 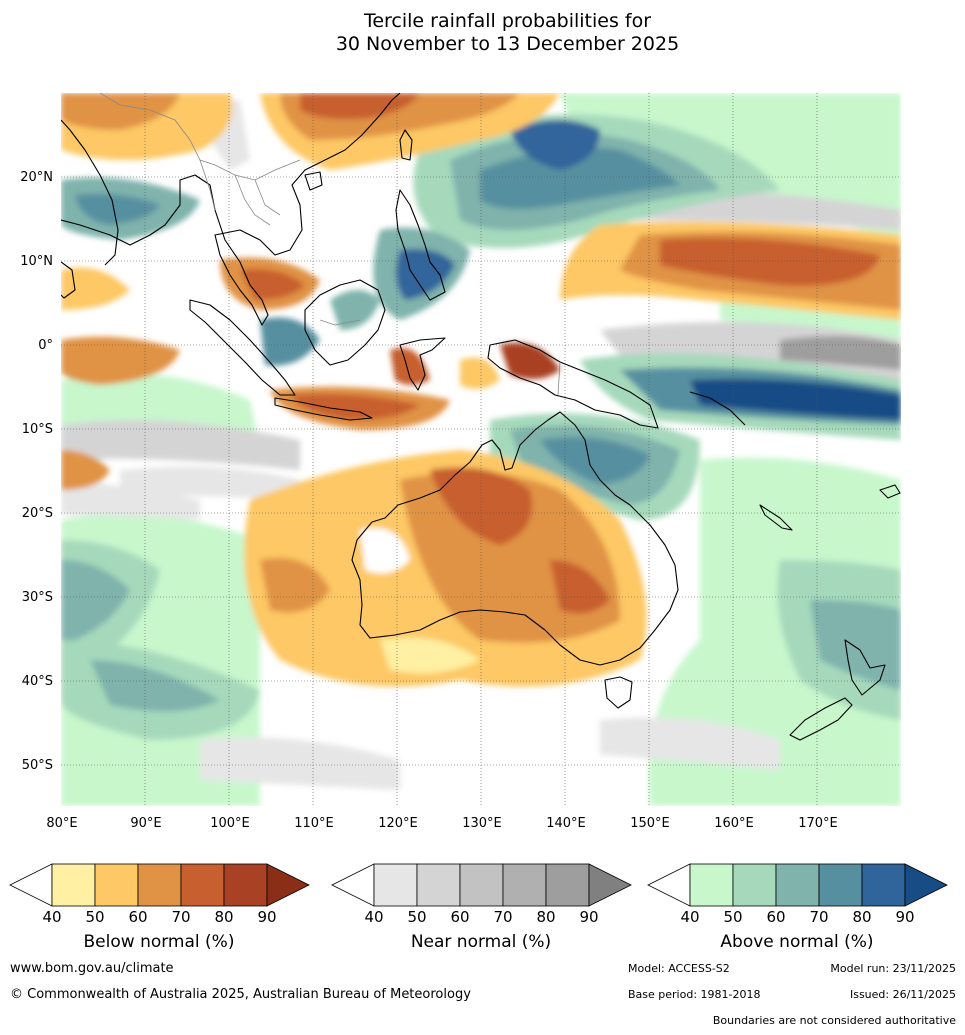 I want to click on colorbar-0: 40 50 60 70 80 90, so click(x=159, y=894).